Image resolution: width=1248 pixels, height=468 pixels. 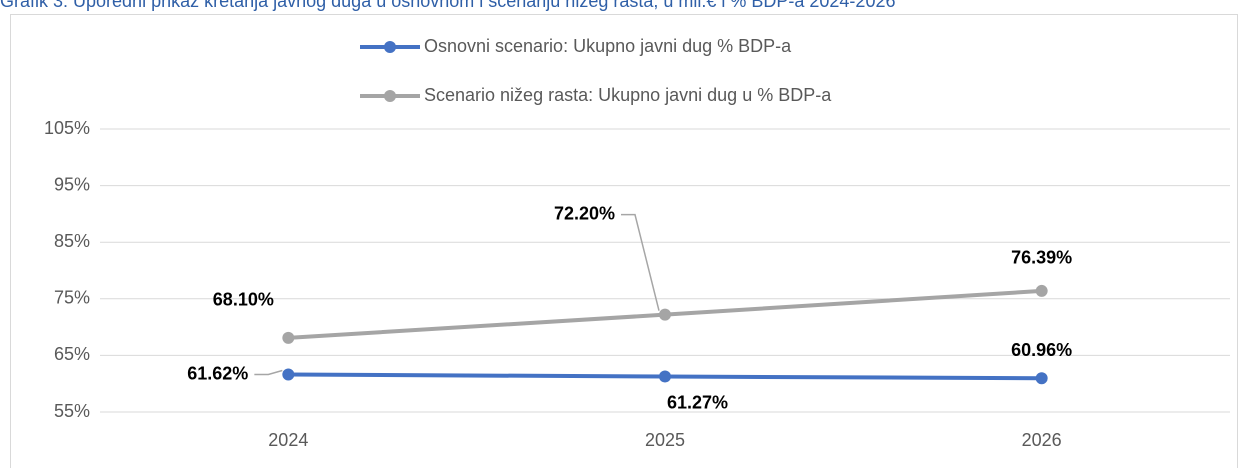 What do you see at coordinates (288, 440) in the screenshot?
I see `x-tick-label: 2024` at bounding box center [288, 440].